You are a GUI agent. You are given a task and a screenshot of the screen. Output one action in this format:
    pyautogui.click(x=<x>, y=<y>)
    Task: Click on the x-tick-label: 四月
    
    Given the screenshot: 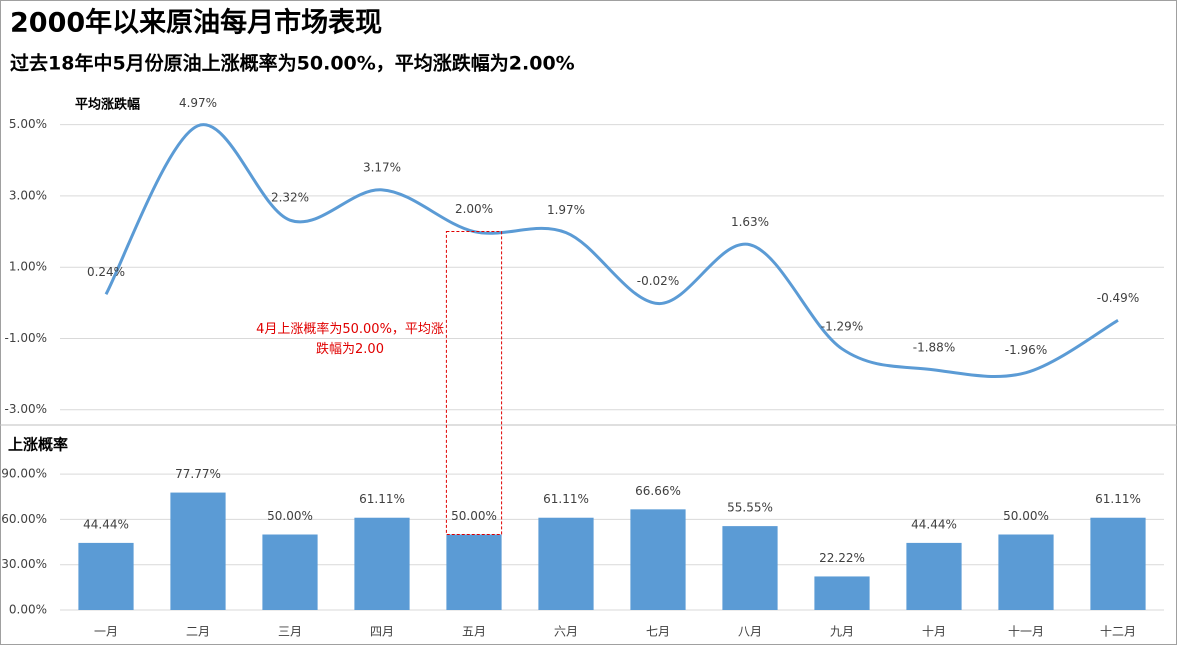 What is the action you would take?
    pyautogui.click(x=382, y=632)
    